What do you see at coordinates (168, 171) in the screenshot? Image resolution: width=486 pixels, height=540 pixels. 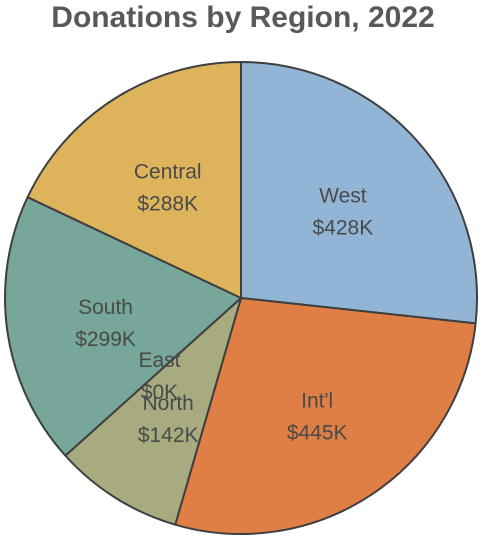 I see `slice-name-central: Central` at bounding box center [168, 171].